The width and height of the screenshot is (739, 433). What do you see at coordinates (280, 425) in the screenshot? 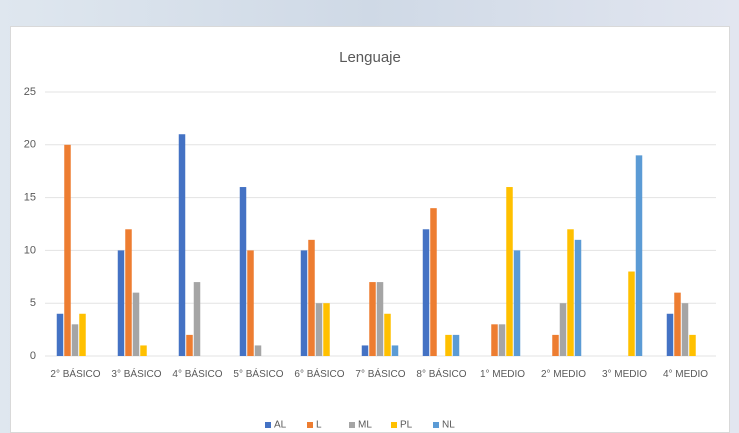
I see `legend-label: AL` at bounding box center [280, 425].